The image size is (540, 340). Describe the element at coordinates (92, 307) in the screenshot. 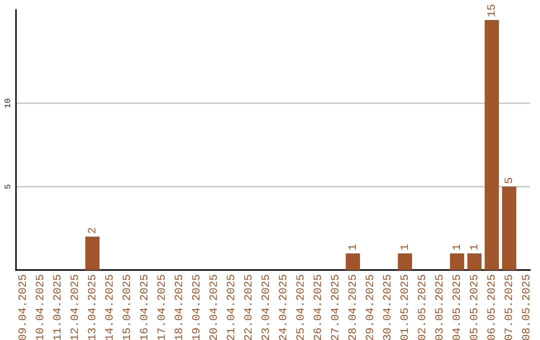

I see `x-tick-label: 13.04.2025` at that location.